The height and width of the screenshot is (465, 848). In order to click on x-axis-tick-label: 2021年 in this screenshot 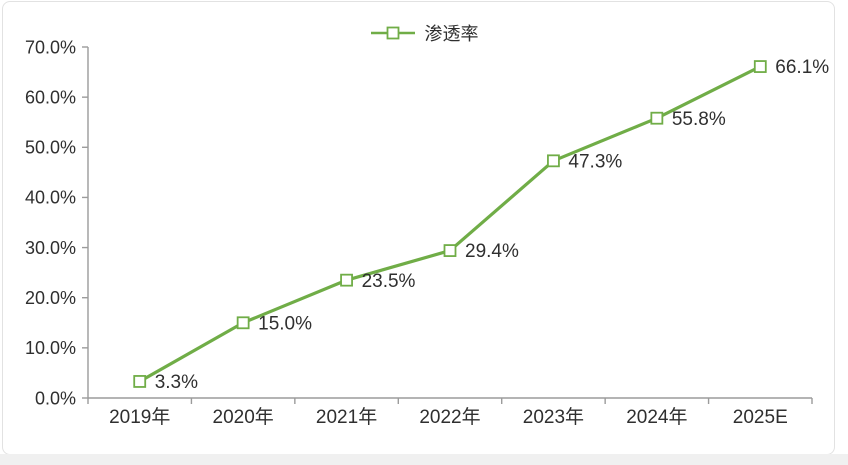, I will do `click(346, 417)`.